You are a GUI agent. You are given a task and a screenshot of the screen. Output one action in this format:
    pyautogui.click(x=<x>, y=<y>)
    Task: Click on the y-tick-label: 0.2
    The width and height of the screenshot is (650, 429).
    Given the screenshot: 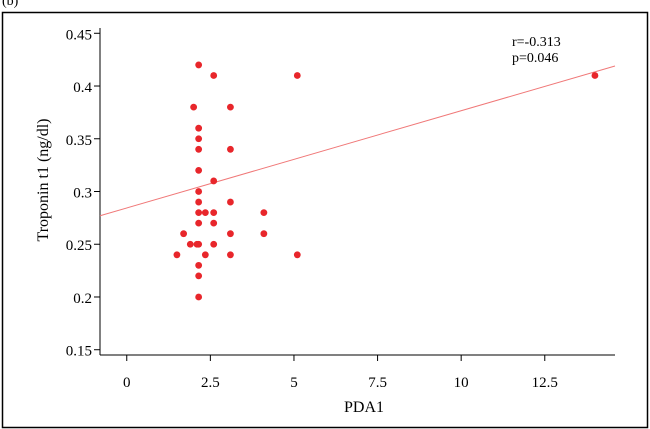 What is the action you would take?
    pyautogui.click(x=82, y=299)
    